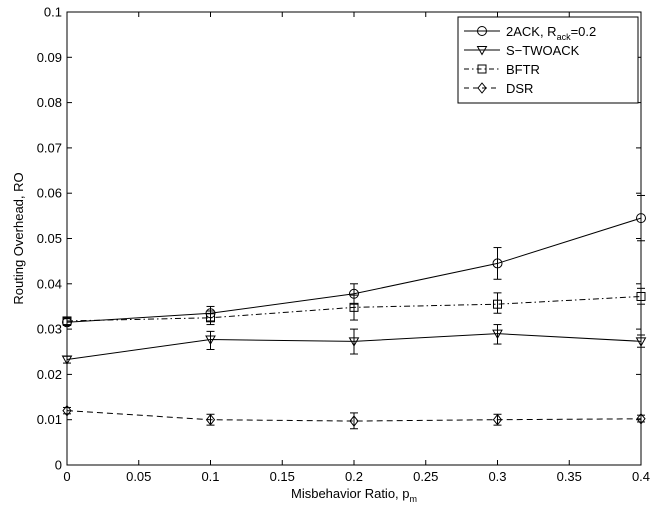 This screenshot has height=505, width=655. I want to click on legend-item-bftr: BFTR, so click(502, 69).